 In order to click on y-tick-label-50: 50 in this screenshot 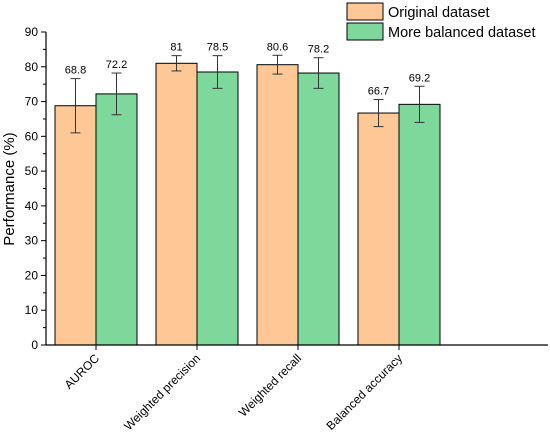, I will do `click(32, 171)`.